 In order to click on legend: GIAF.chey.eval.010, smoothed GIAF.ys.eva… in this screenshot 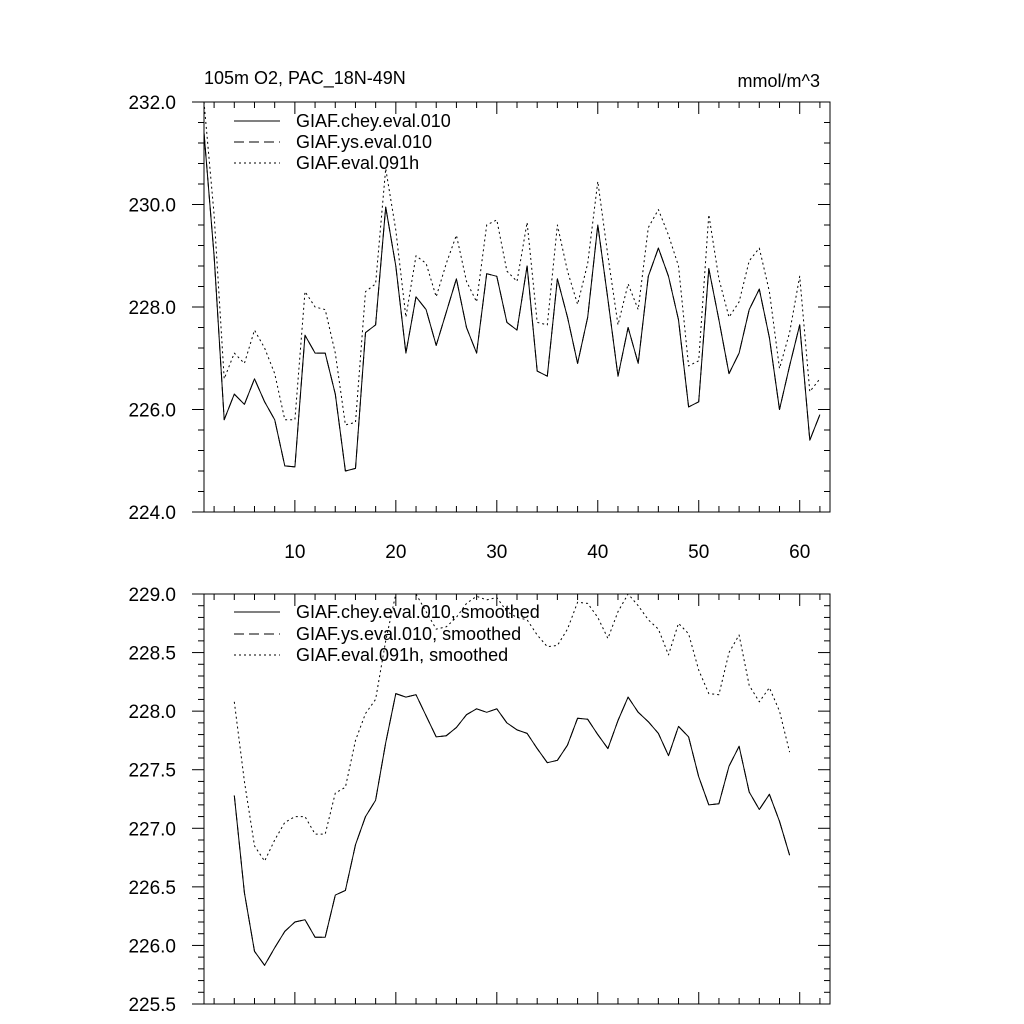, I will do `click(387, 633)`.